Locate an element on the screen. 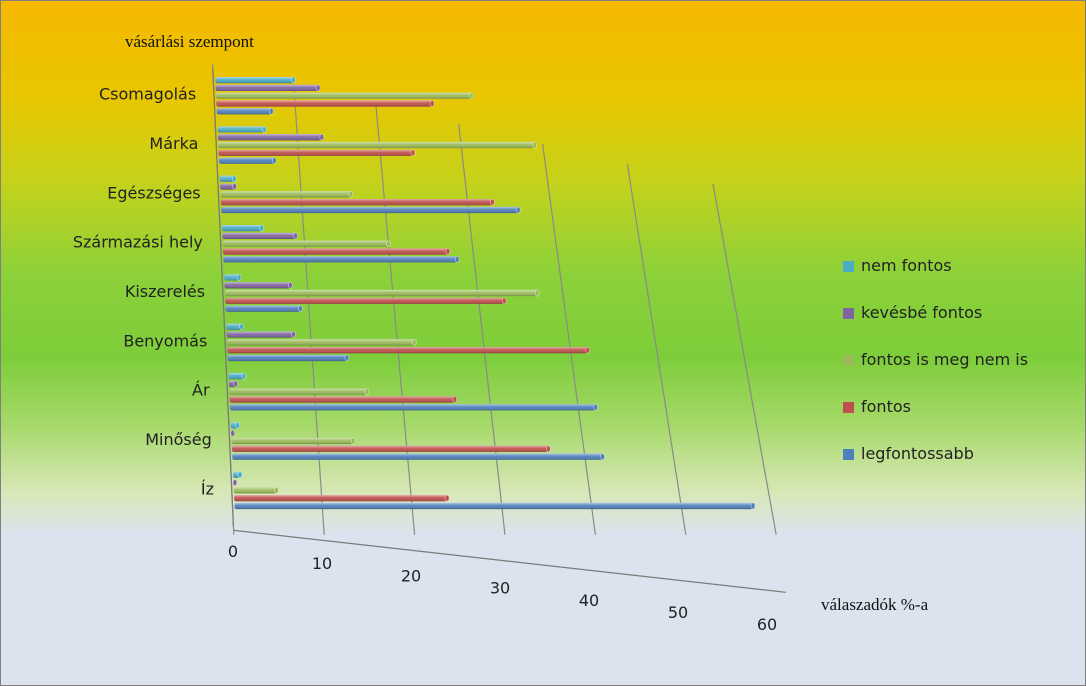  bar-benyomas-fontos-cap is located at coordinates (588, 350).